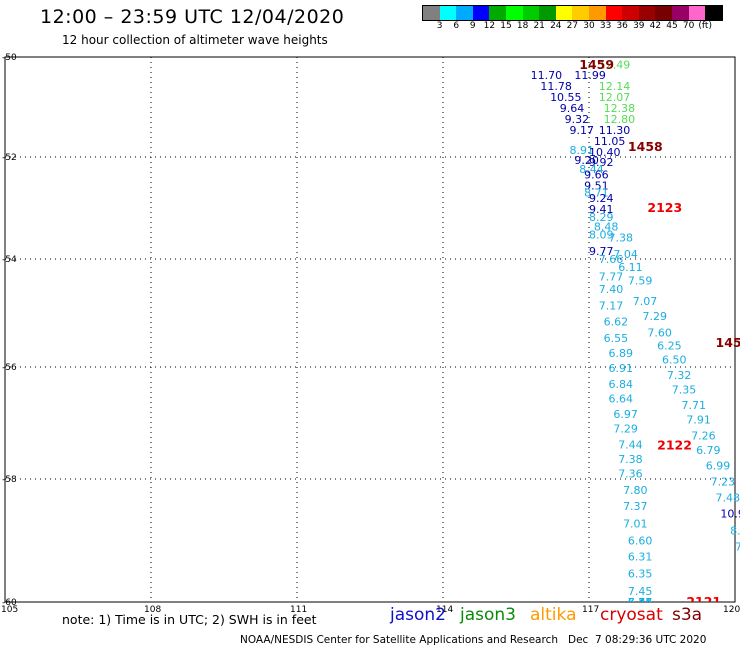 The width and height of the screenshot is (740, 650). I want to click on wave-height-value: 7.14, so click(640, 602).